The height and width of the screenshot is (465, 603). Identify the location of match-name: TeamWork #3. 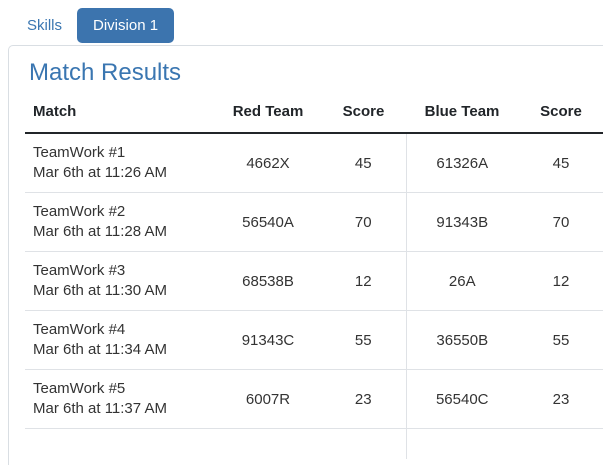
(79, 270).